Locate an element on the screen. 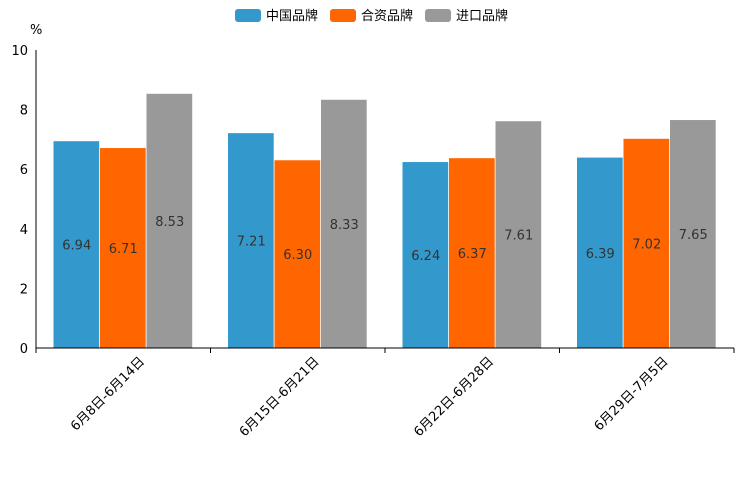  legend-label: 进口品牌 is located at coordinates (482, 16).